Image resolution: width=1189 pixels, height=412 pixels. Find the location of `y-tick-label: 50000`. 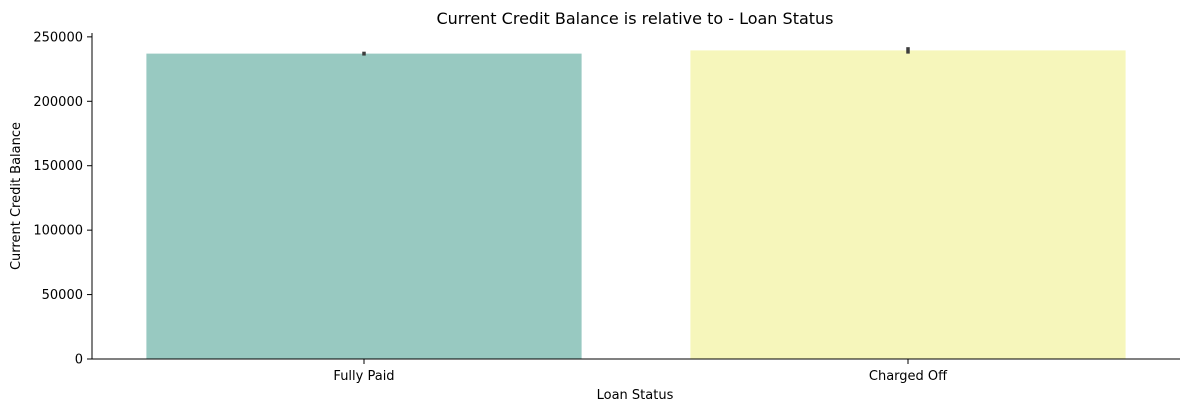

y-tick-label: 50000 is located at coordinates (62, 295).